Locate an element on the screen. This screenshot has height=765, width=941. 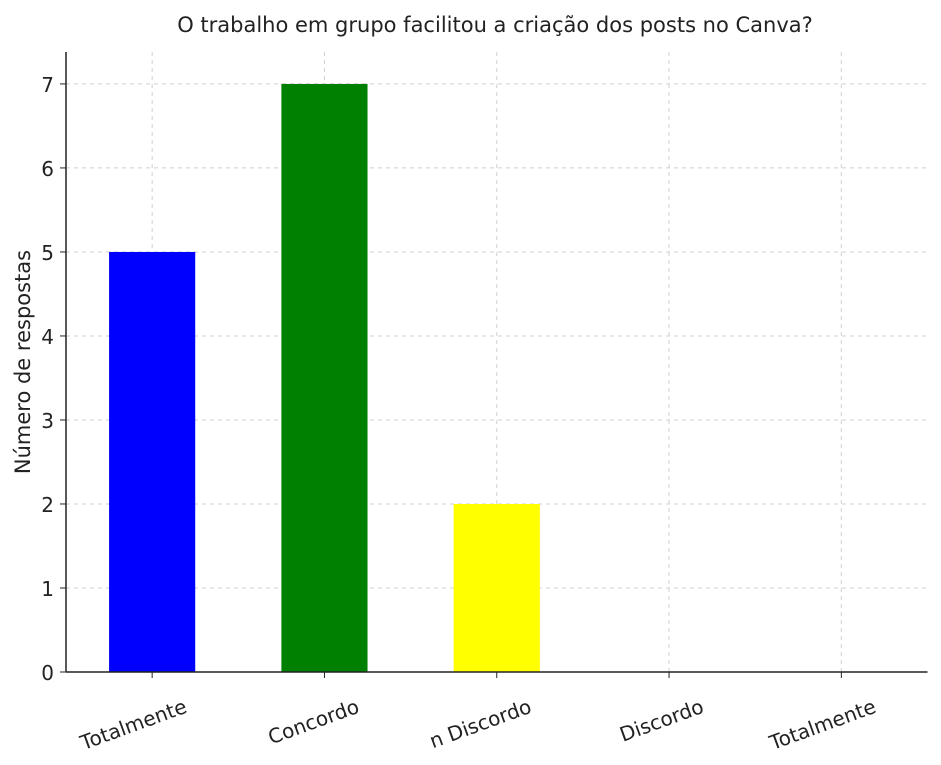
y-tick-label: 1 is located at coordinates (47, 589).